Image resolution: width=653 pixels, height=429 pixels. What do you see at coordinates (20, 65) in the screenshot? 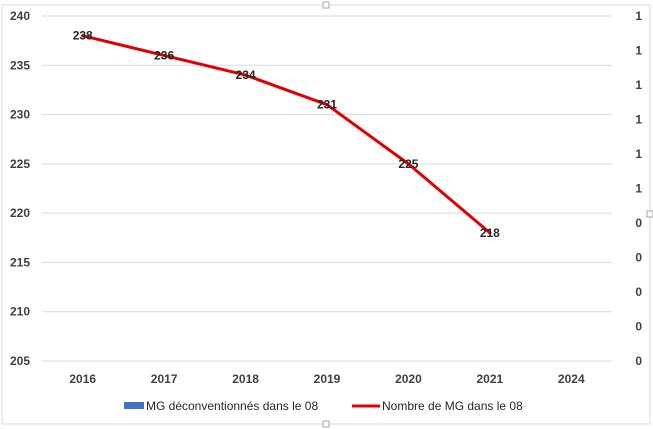
I see `y-tick-label: 235` at bounding box center [20, 65].